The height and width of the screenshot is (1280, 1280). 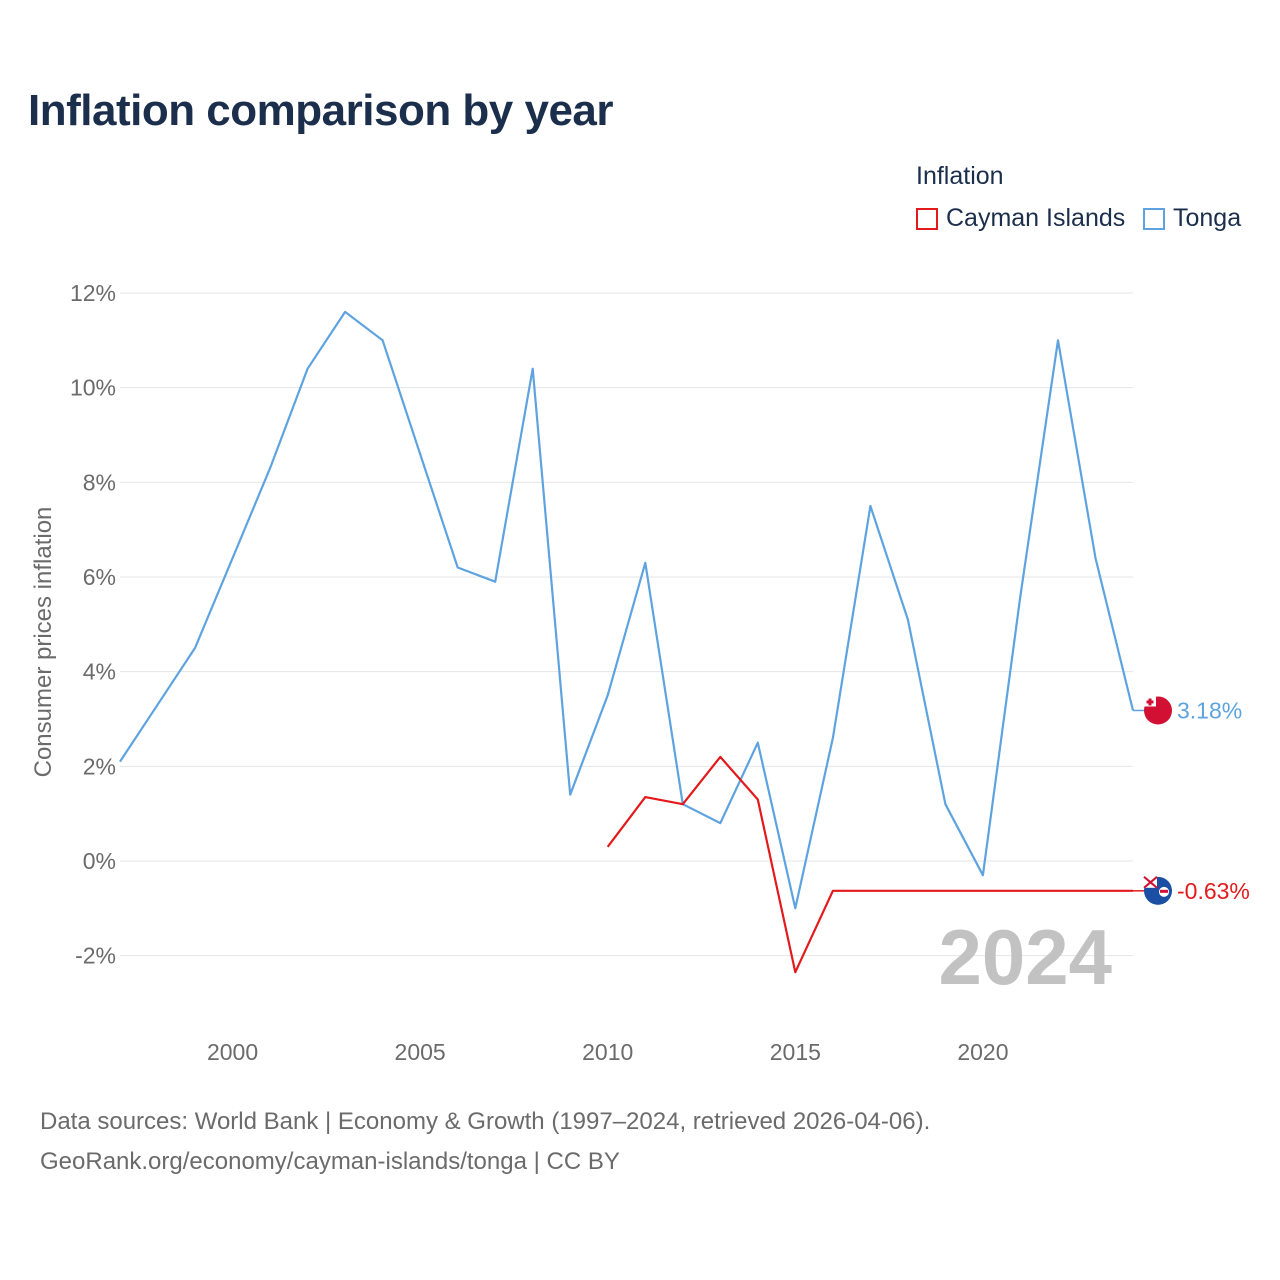 What do you see at coordinates (420, 1052) in the screenshot?
I see `x-tick-label: 2005` at bounding box center [420, 1052].